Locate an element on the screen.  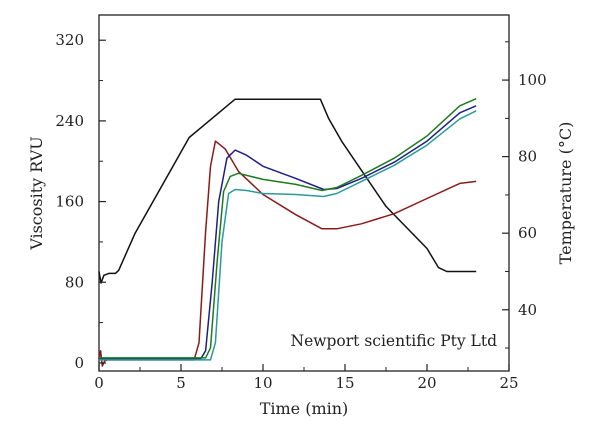
right-tick-label: 60 is located at coordinates (527, 233).